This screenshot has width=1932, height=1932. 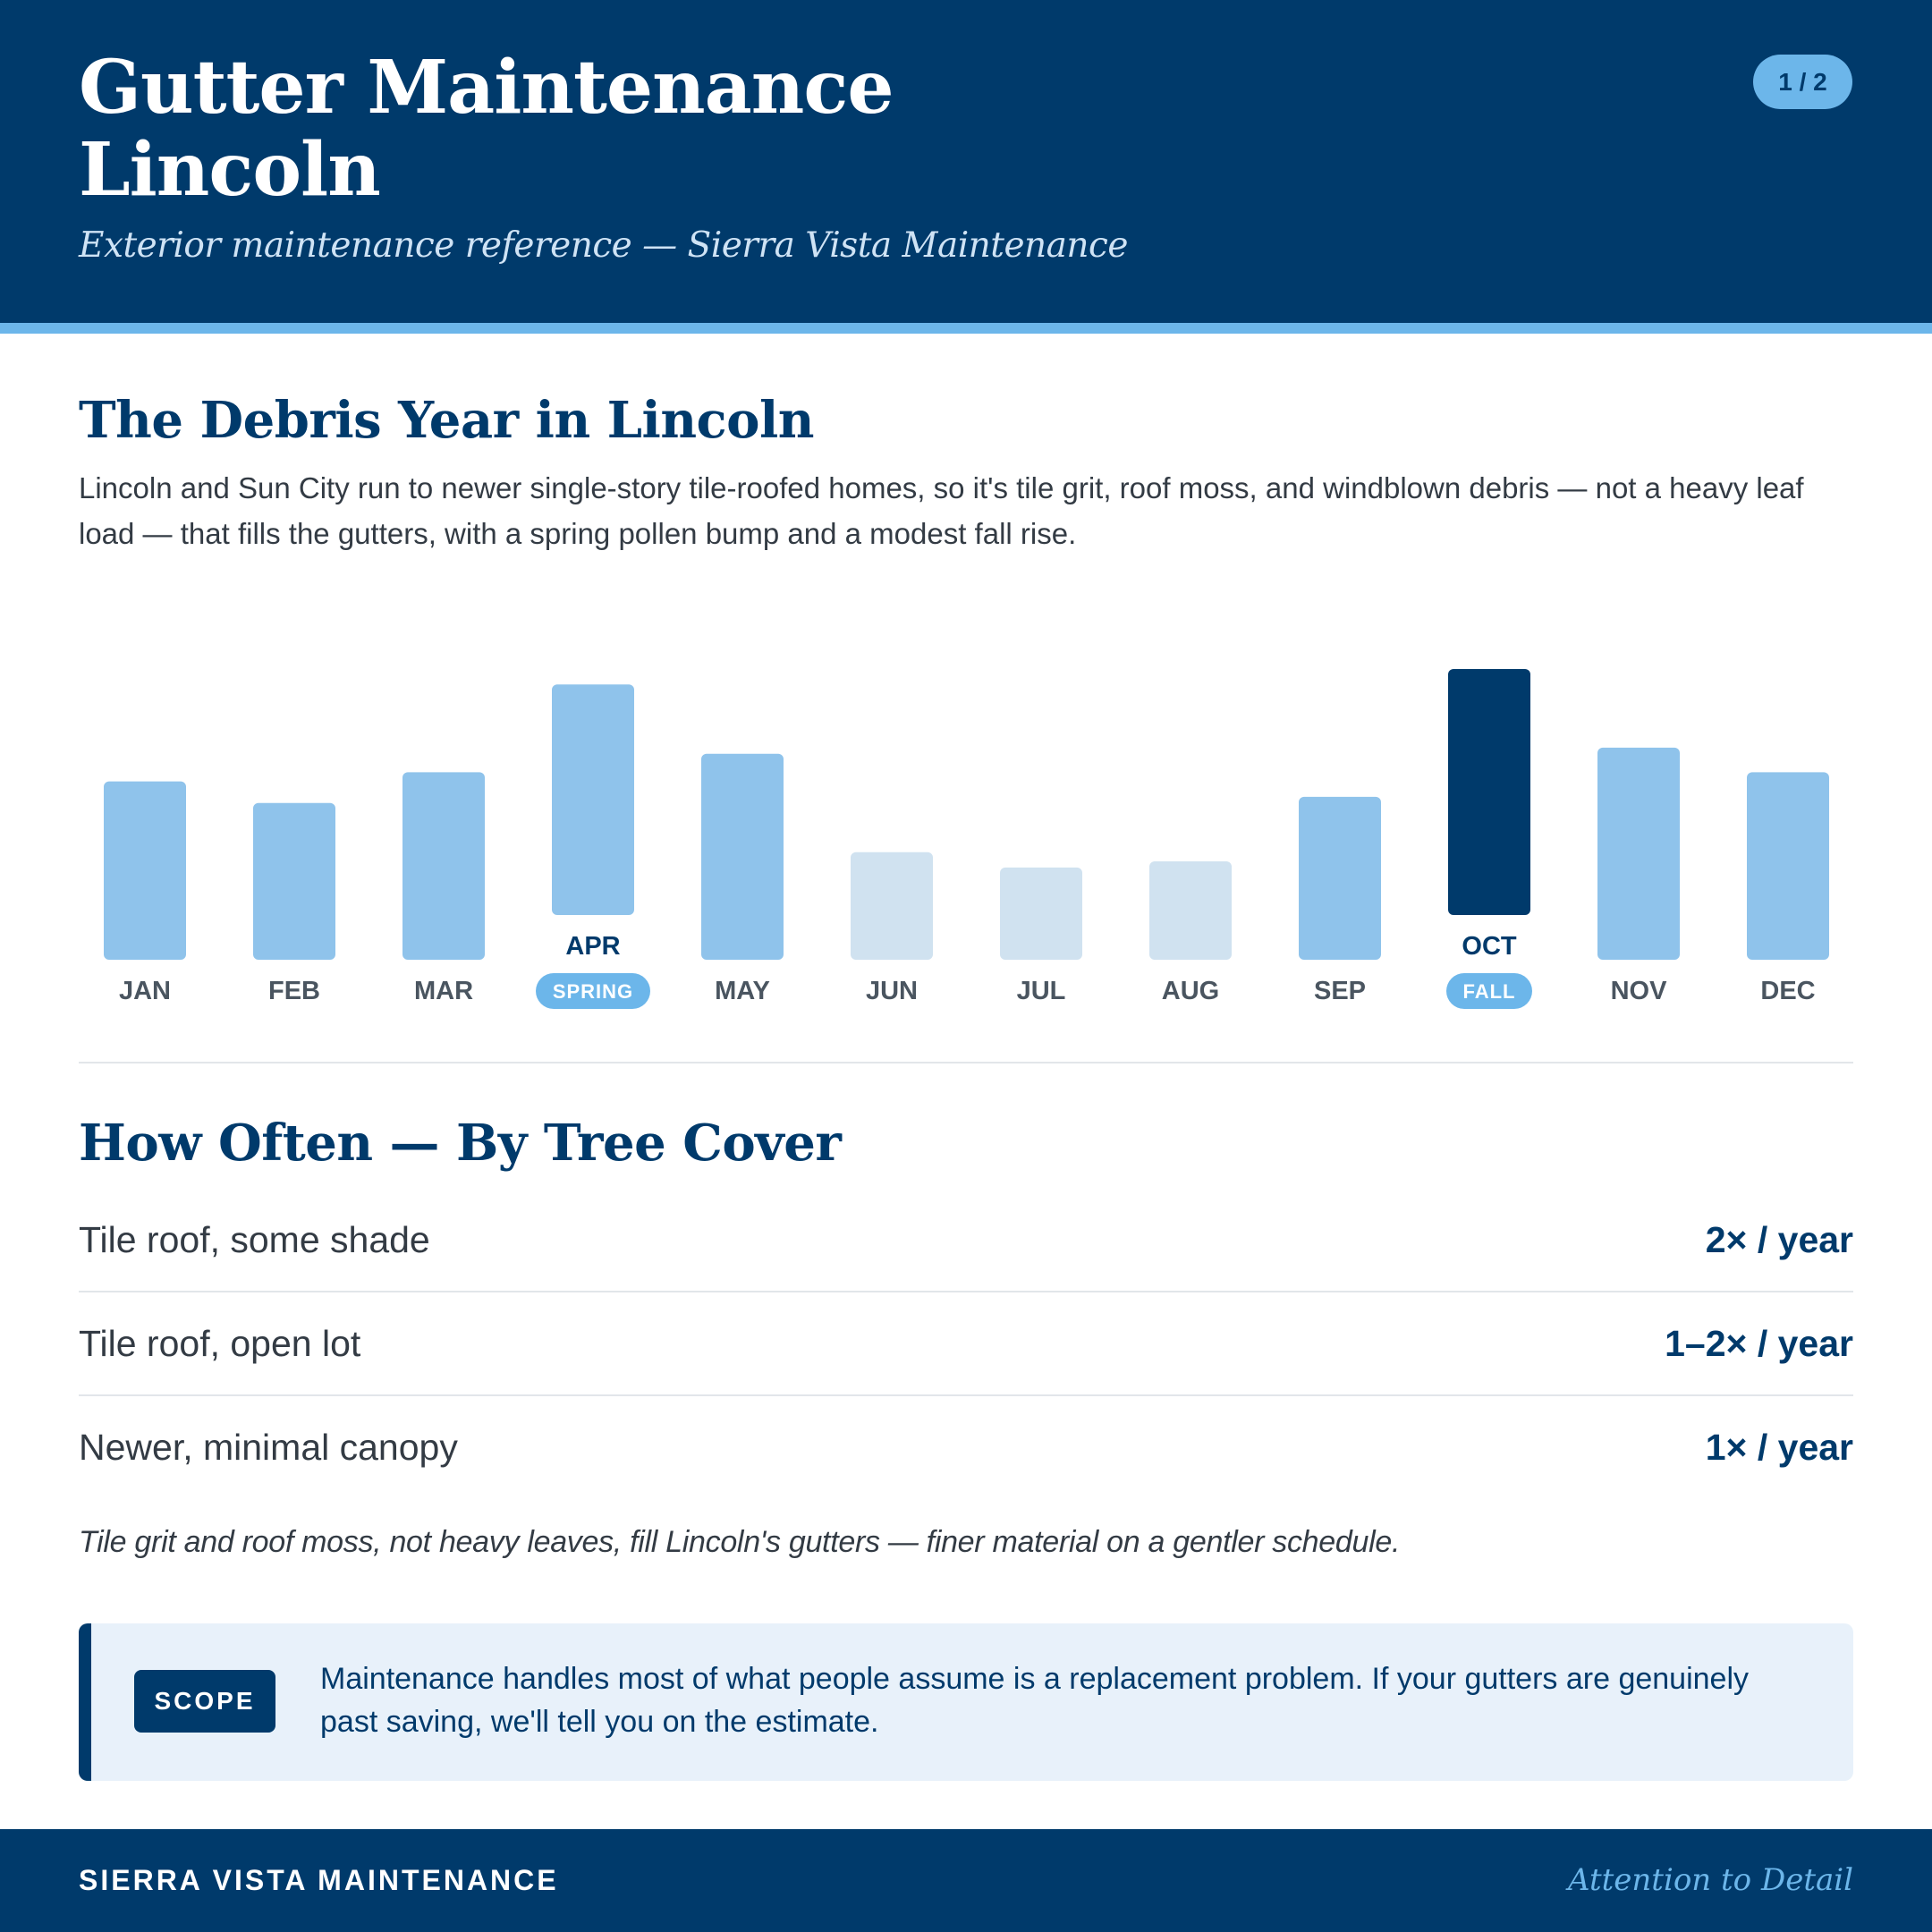 What do you see at coordinates (230, 170) in the screenshot?
I see `title-line-2: Lincoln` at bounding box center [230, 170].